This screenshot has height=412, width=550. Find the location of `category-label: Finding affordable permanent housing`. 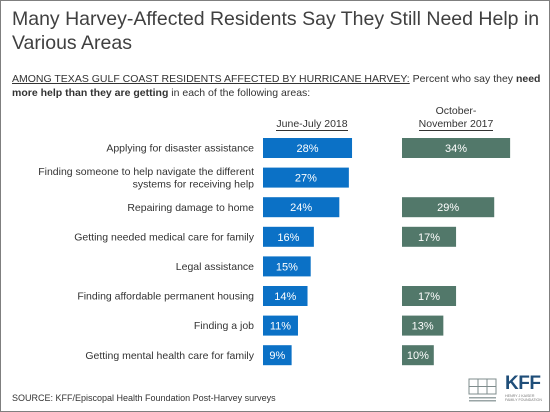

category-label: Finding affordable permanent housing is located at coordinates (165, 297).